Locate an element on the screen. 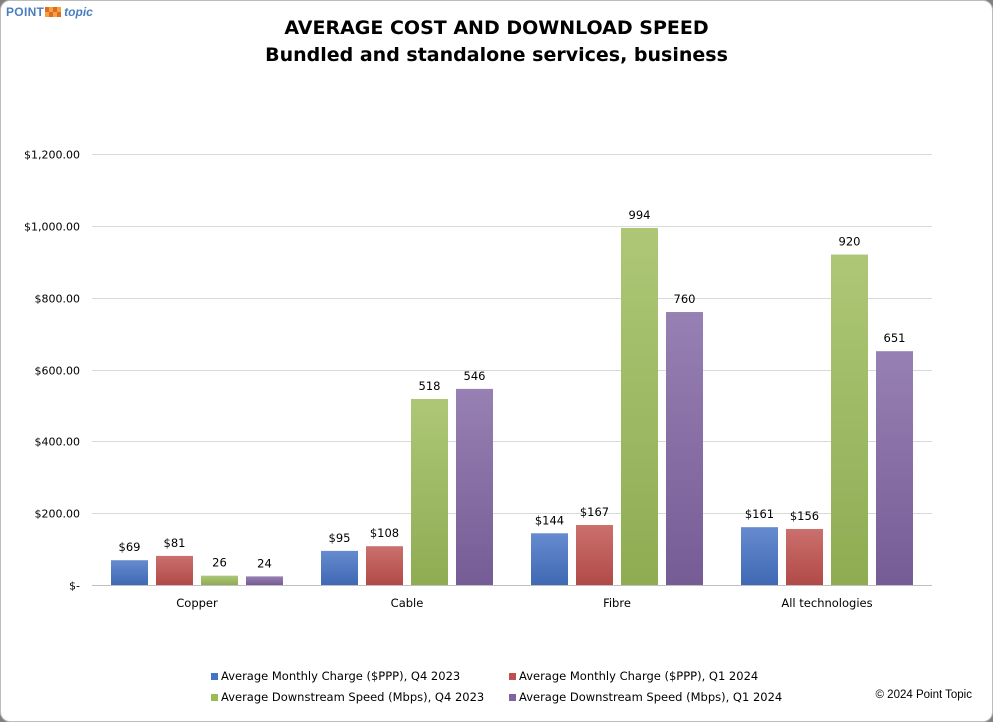  y-tick-label: $400.00 is located at coordinates (58, 442).